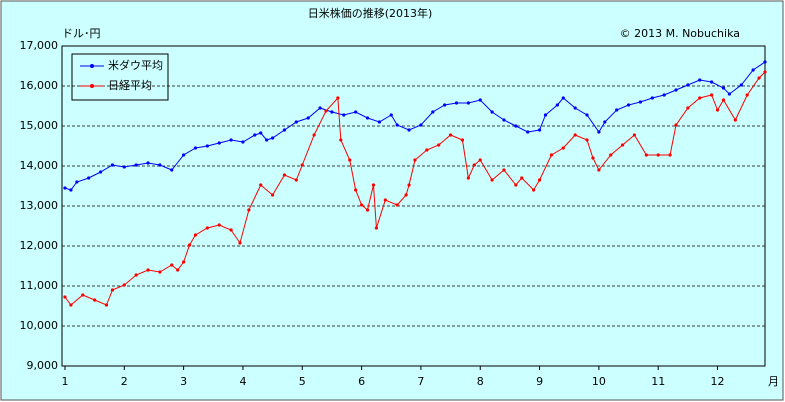 This screenshot has width=785, height=402. I want to click on y-tick-label: 14,000, so click(39, 165).